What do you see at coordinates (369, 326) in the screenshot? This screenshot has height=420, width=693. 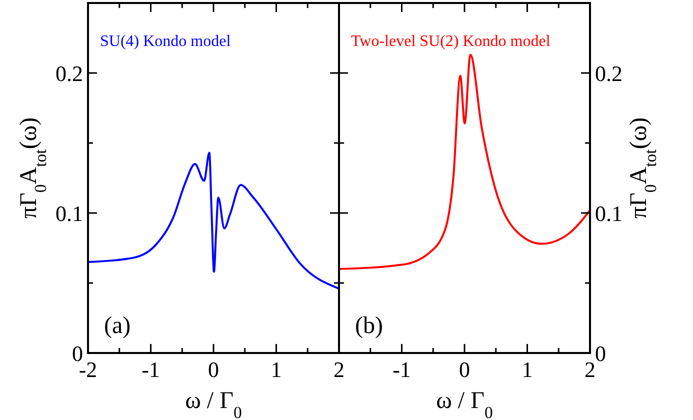 I see `annotation: (b)` at bounding box center [369, 326].